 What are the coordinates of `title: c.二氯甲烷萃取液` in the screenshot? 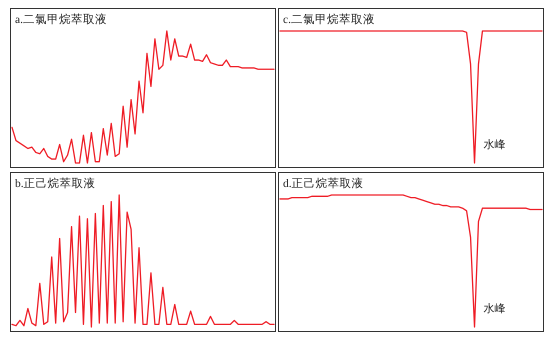 It's located at (329, 20).